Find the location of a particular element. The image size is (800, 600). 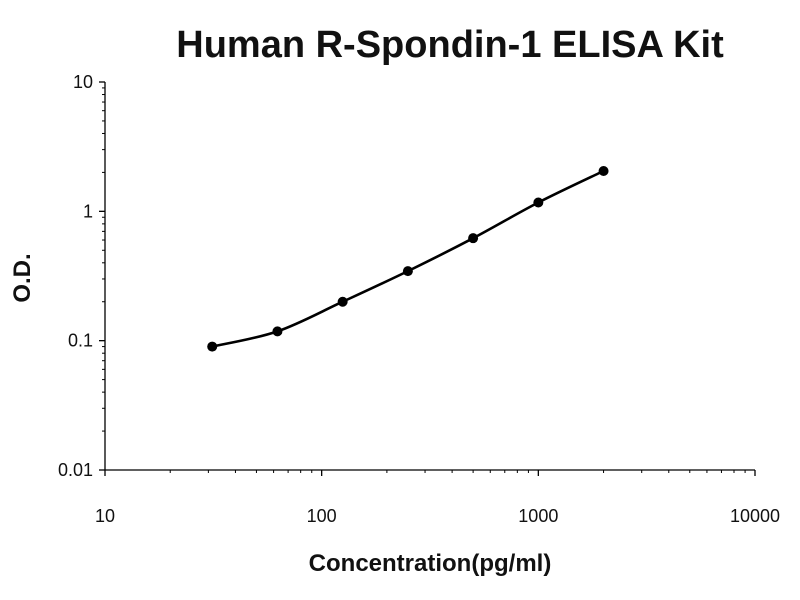

series-line is located at coordinates (408, 258).